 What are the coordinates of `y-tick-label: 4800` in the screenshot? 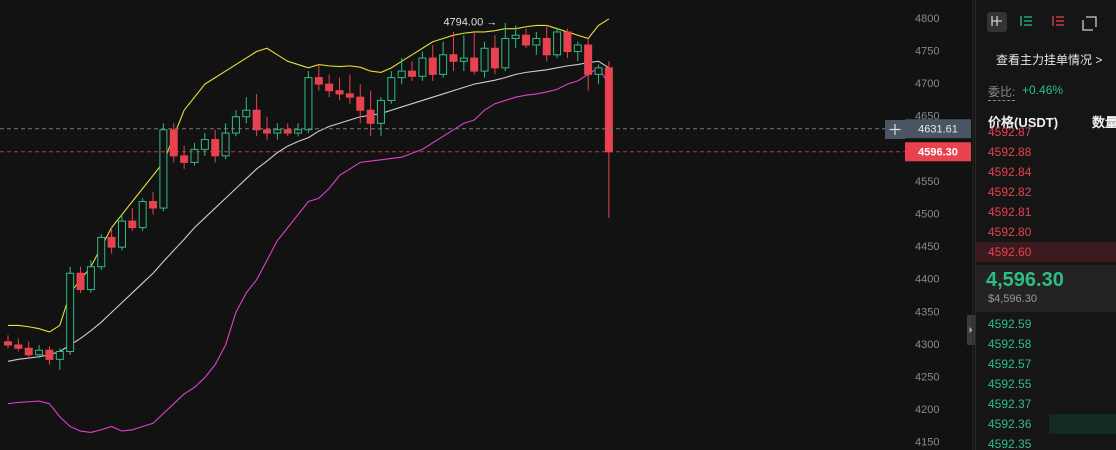 It's located at (927, 19).